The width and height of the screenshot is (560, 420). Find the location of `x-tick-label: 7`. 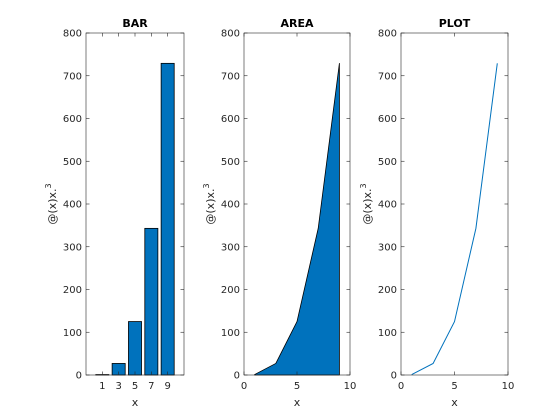

x-tick-label: 7 is located at coordinates (151, 386).